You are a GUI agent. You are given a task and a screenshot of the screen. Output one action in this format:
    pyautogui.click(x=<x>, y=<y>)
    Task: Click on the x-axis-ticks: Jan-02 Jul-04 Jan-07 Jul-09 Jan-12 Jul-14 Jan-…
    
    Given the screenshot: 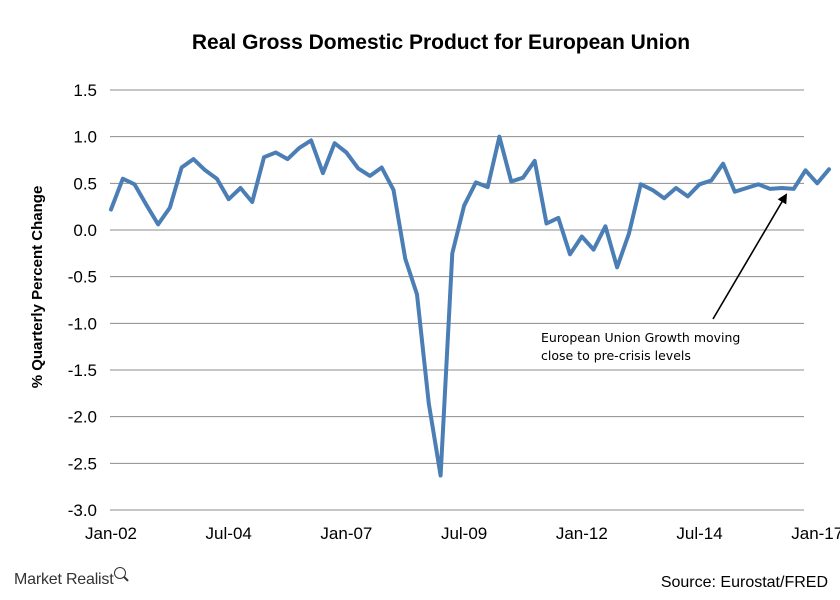 What is the action you would take?
    pyautogui.click(x=462, y=533)
    